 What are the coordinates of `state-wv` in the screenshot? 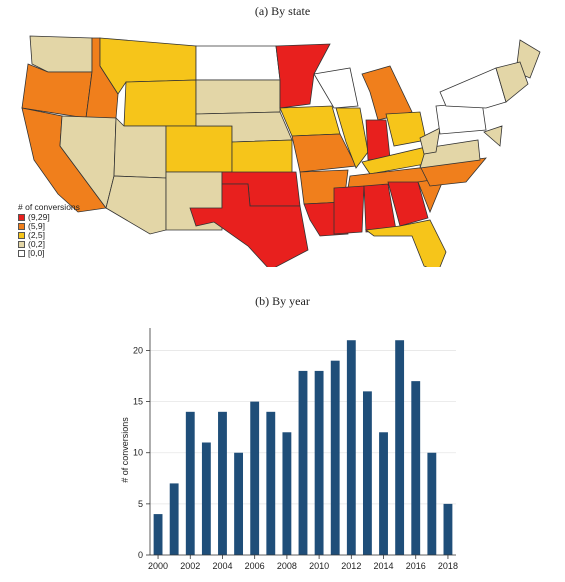 It's located at (430, 141).